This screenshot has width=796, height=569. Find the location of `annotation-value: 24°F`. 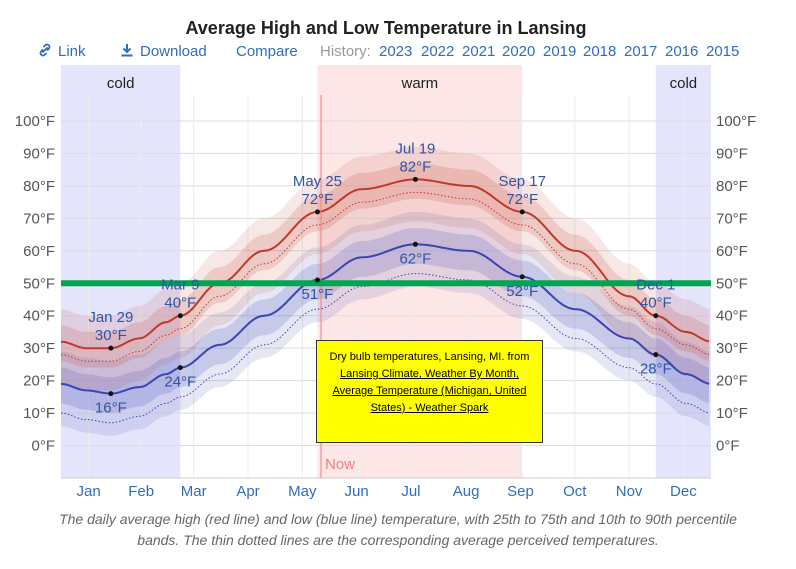

annotation-value: 24°F is located at coordinates (180, 382).